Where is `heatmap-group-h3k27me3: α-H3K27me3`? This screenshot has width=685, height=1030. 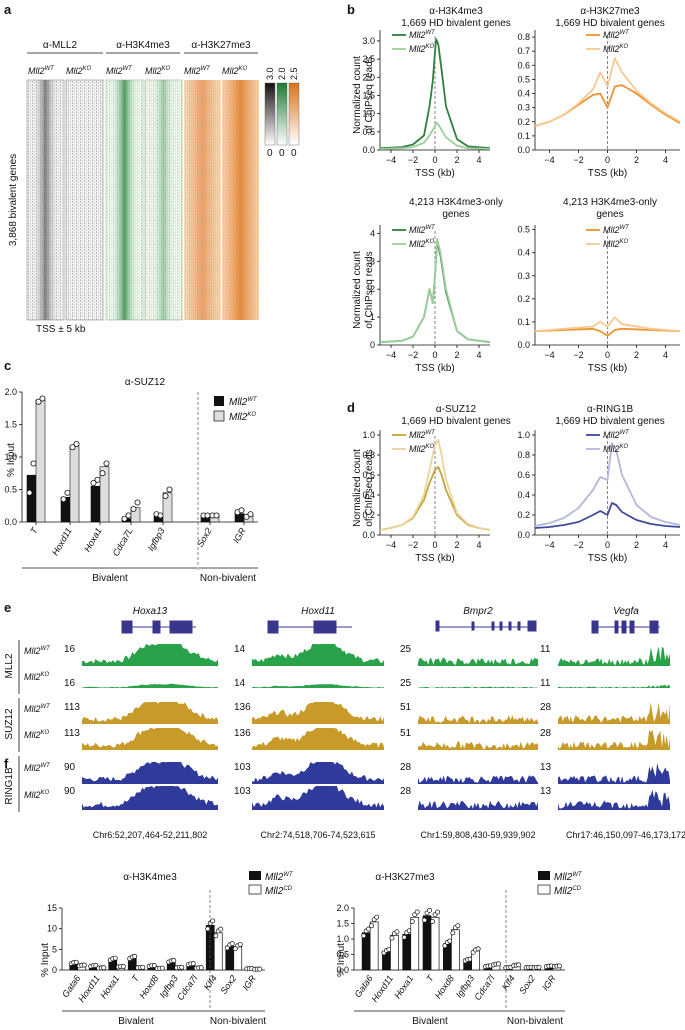 heatmap-group-h3k27me3: α-H3K27me3 is located at coordinates (221, 45).